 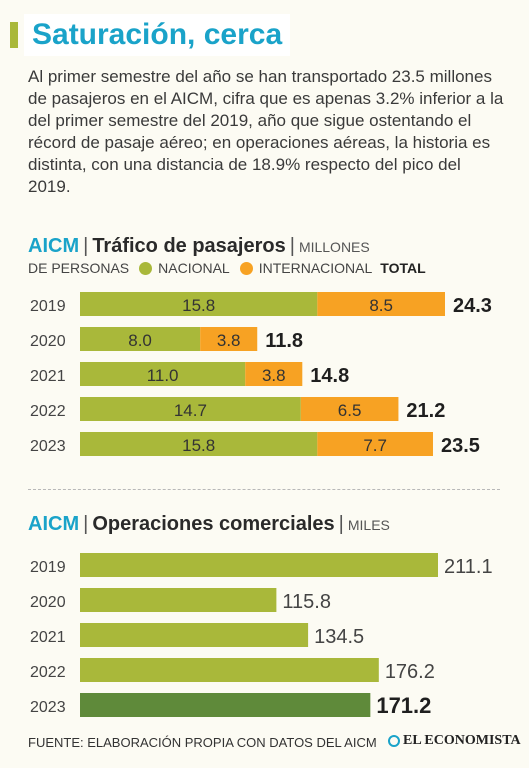 What do you see at coordinates (468, 567) in the screenshot?
I see `operations-value-label: 211.1` at bounding box center [468, 567].